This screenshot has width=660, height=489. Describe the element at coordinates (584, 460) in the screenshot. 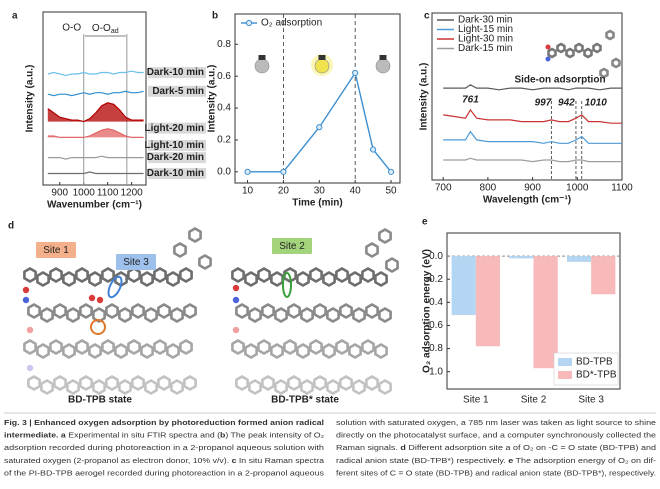

I see `caption-text: The adsorption energy of O₂ on dif-` at that location.